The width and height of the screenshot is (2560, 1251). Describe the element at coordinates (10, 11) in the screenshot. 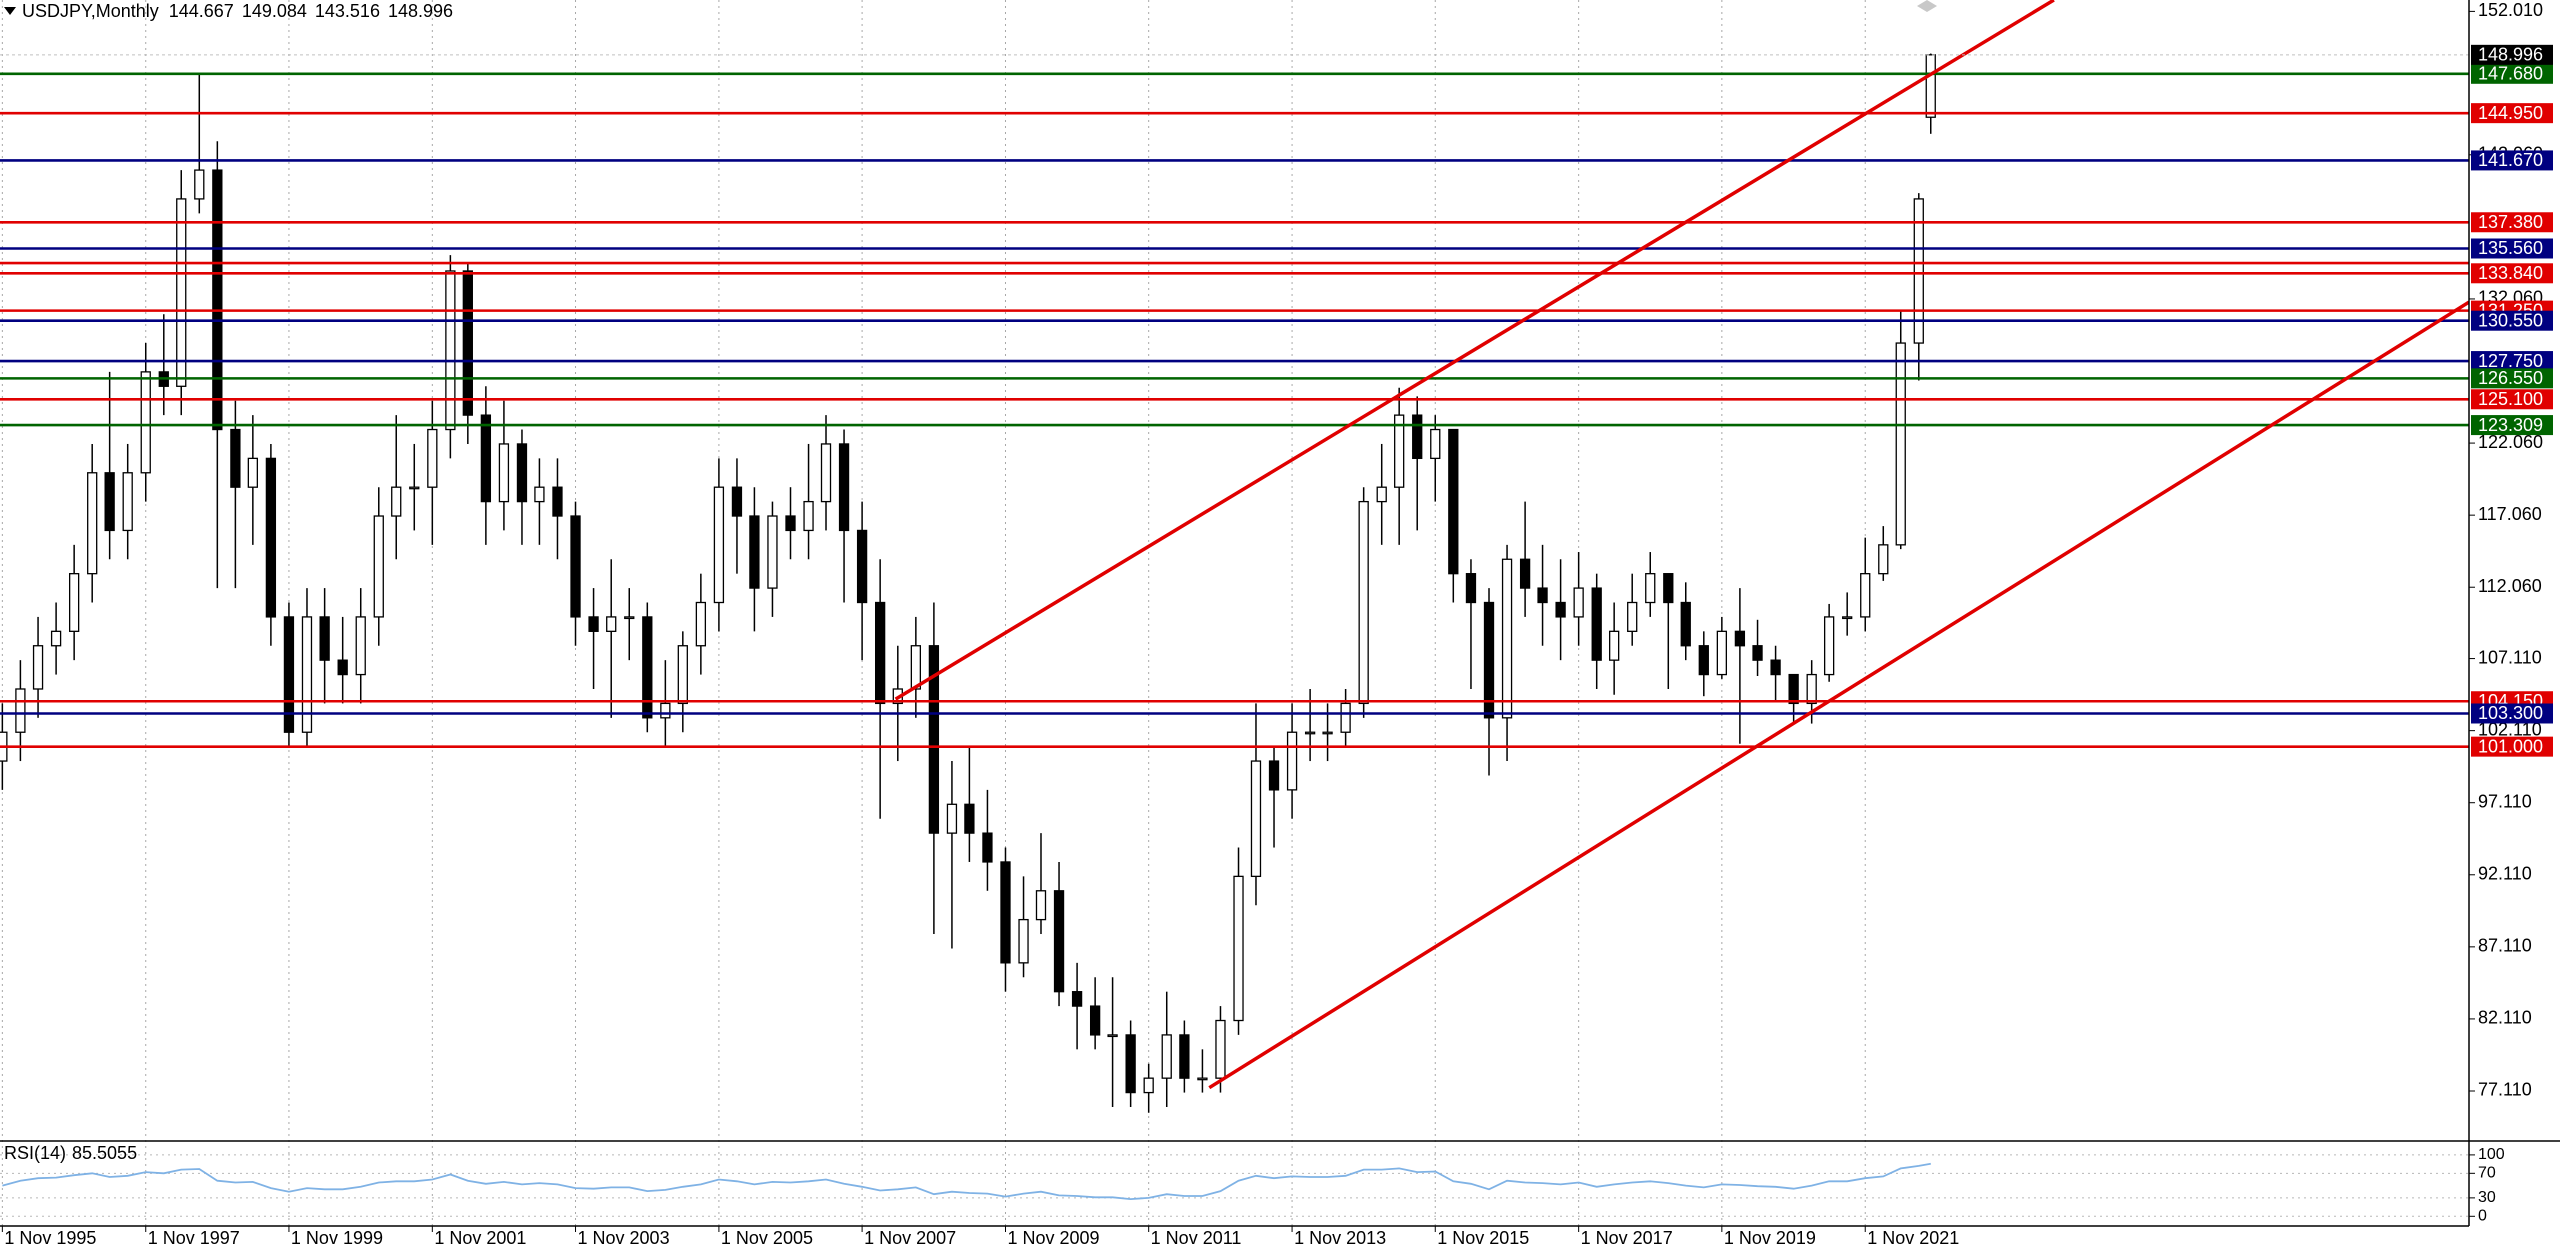

I see `menu-arrow` at that location.